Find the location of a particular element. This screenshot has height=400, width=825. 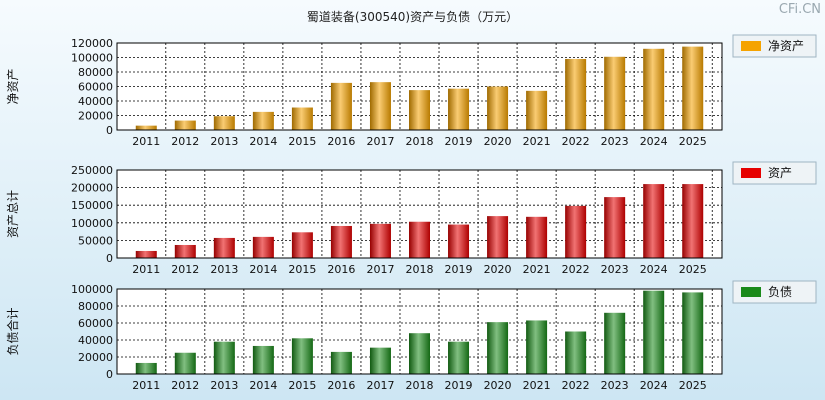

y-tick-label: 150000 is located at coordinates (92, 205).